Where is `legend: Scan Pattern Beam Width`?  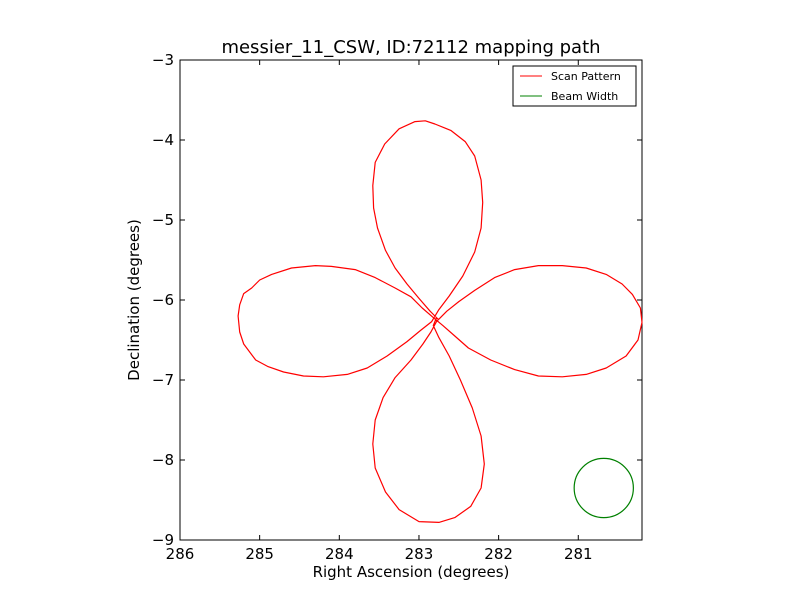 legend: Scan Pattern Beam Width is located at coordinates (574, 86).